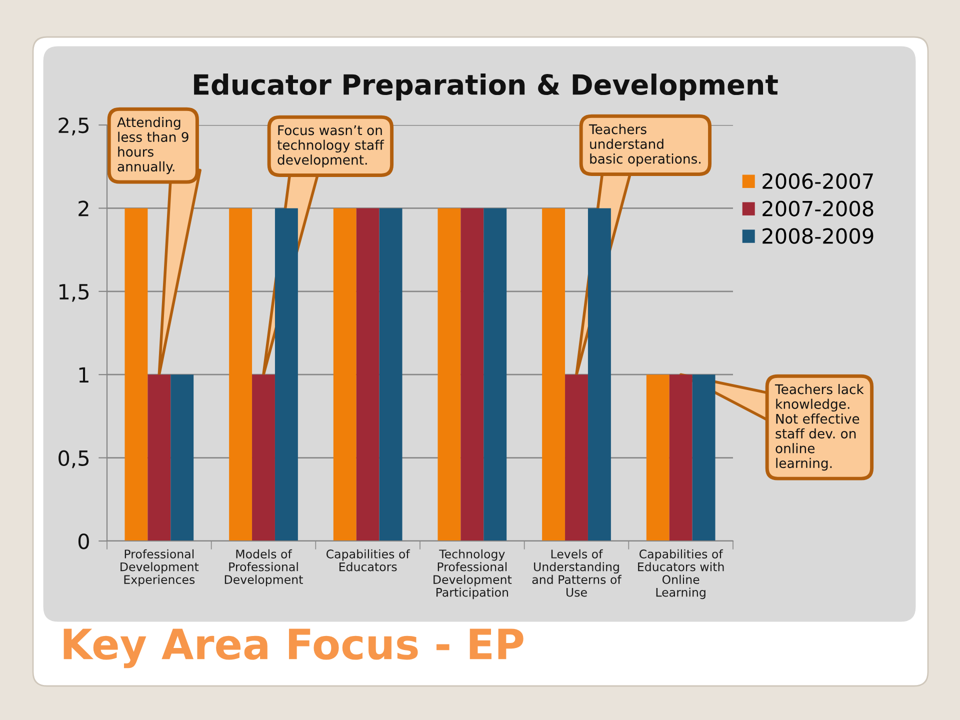  I want to click on x-tick-label: Levels of Understanding and Patterns of Use, so click(577, 573).